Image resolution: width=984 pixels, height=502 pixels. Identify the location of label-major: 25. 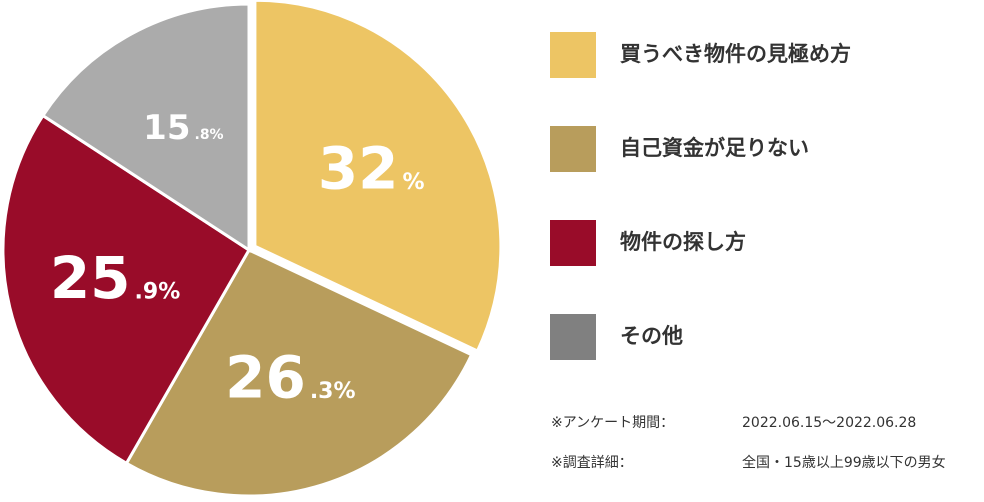
(90, 278).